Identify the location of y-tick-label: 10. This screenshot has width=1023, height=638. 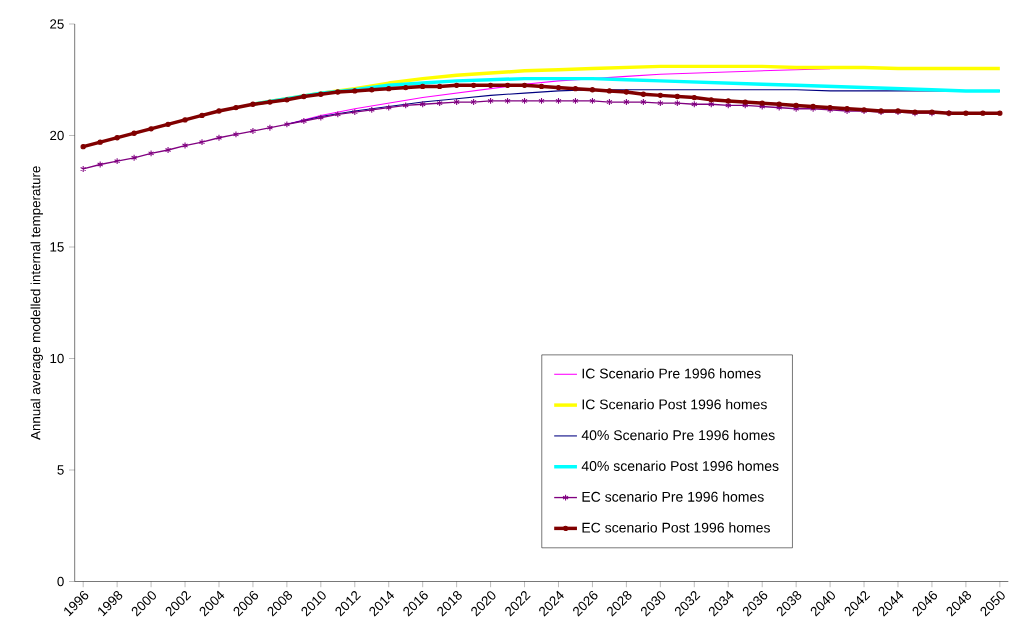
(57, 359).